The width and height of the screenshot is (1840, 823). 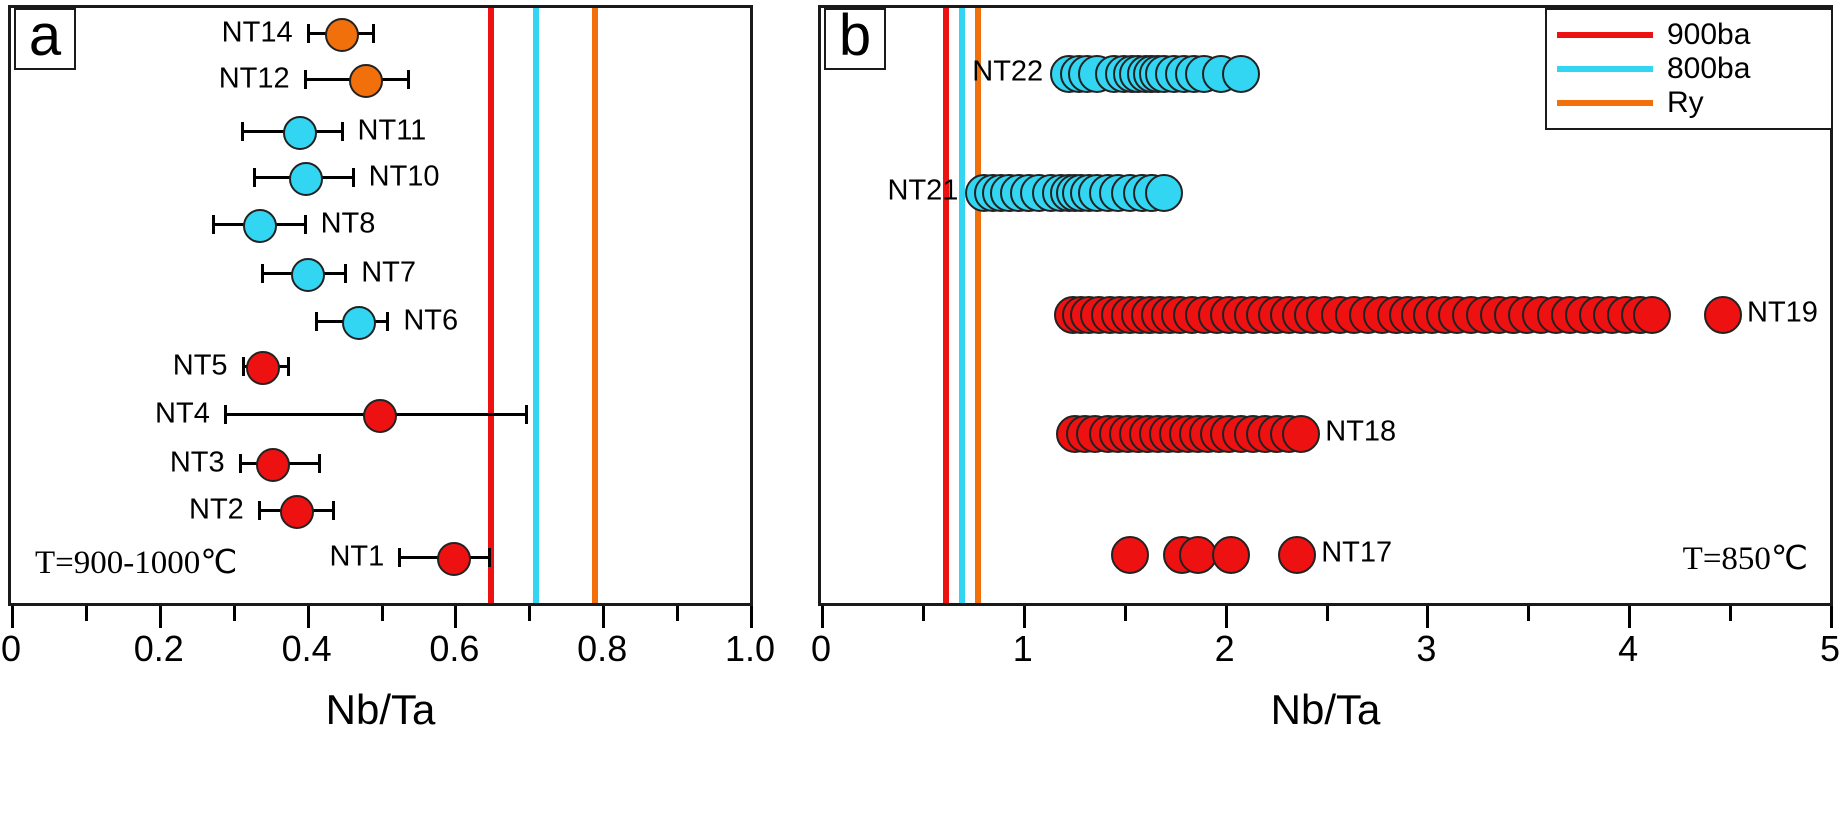 I want to click on x-axis-b: 0 1 2 3 4 5, so click(x=1325, y=641).